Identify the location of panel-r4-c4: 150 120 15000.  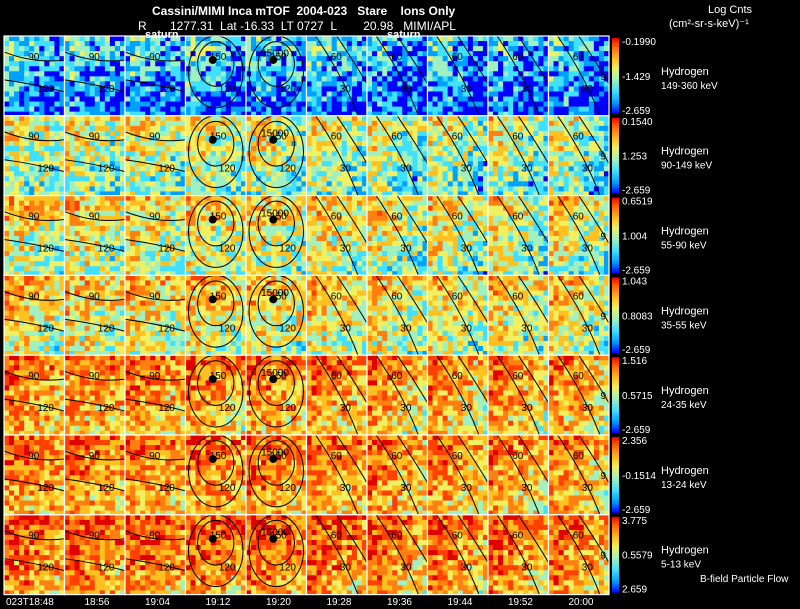
(276, 395).